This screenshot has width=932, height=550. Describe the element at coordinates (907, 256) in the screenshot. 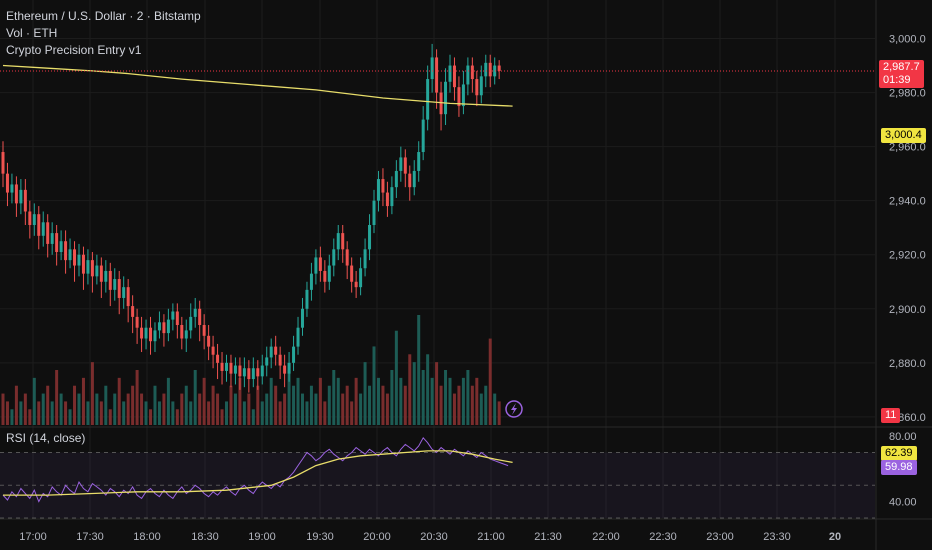

I see `price-tick-label: 2,920.0` at that location.